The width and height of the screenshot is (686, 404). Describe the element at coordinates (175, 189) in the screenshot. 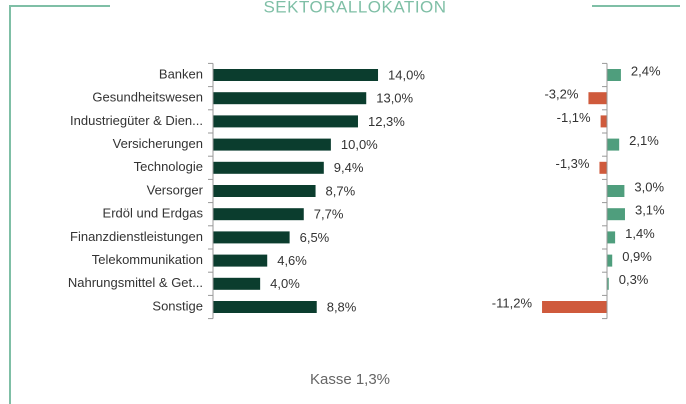

I see `category-label: Versorger` at that location.